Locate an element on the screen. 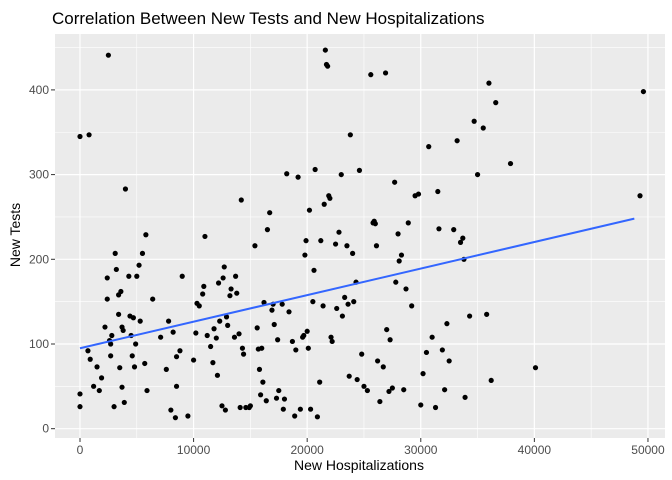  x-tick-label: 40000 is located at coordinates (535, 450).